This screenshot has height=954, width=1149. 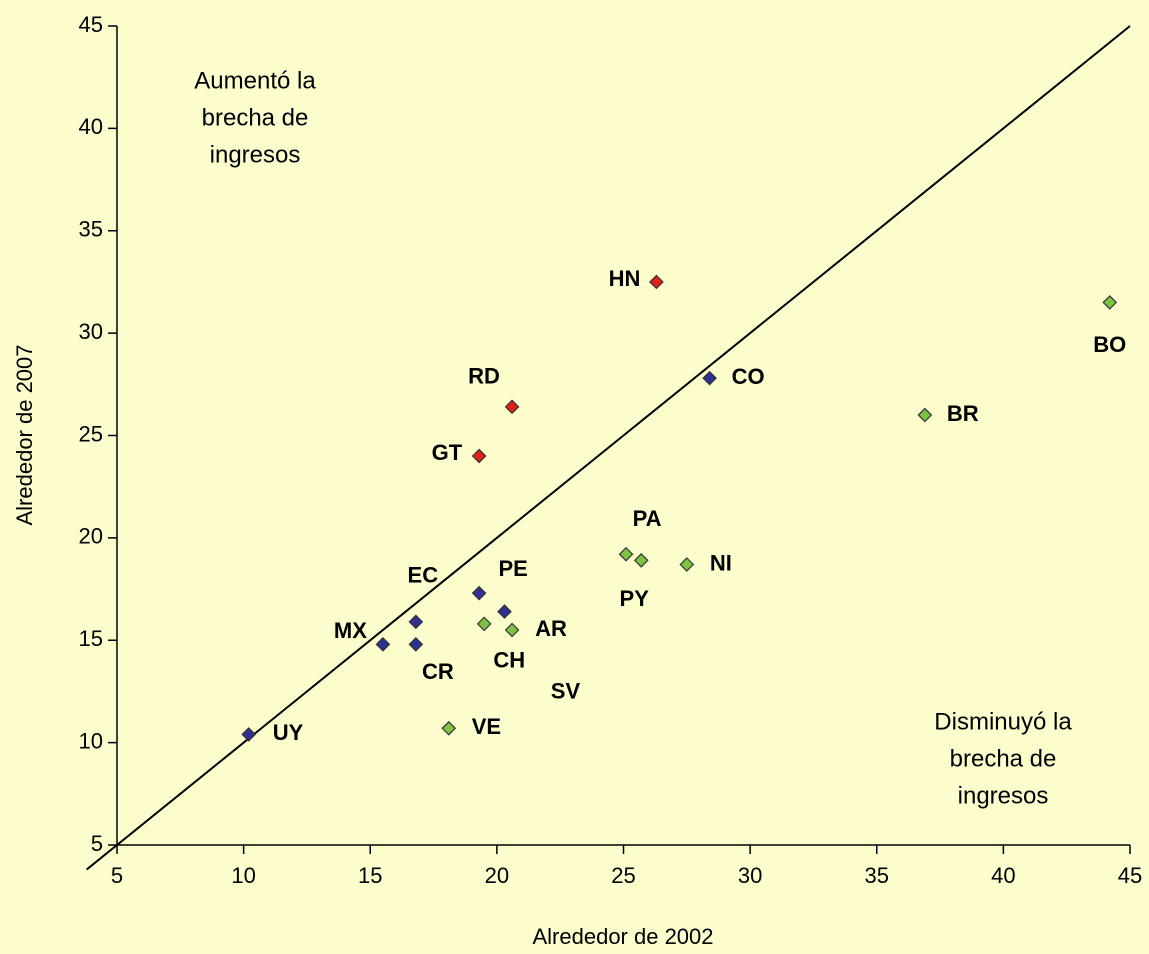 I want to click on x-tick-label: 20, so click(x=497, y=875).